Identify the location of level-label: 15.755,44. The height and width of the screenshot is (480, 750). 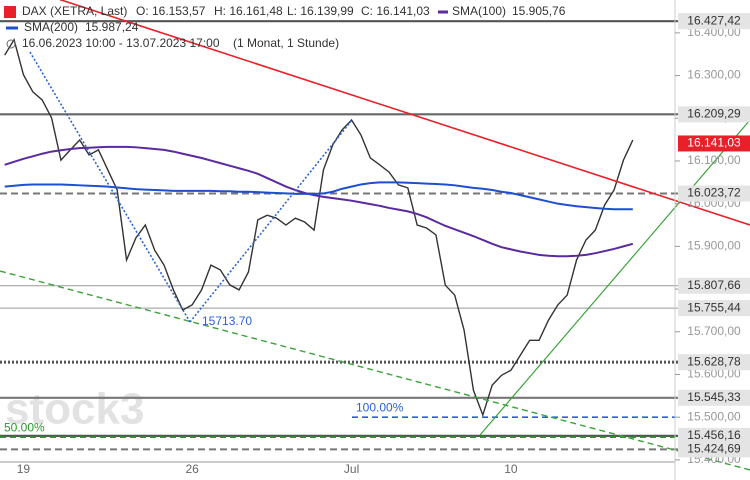
(714, 307).